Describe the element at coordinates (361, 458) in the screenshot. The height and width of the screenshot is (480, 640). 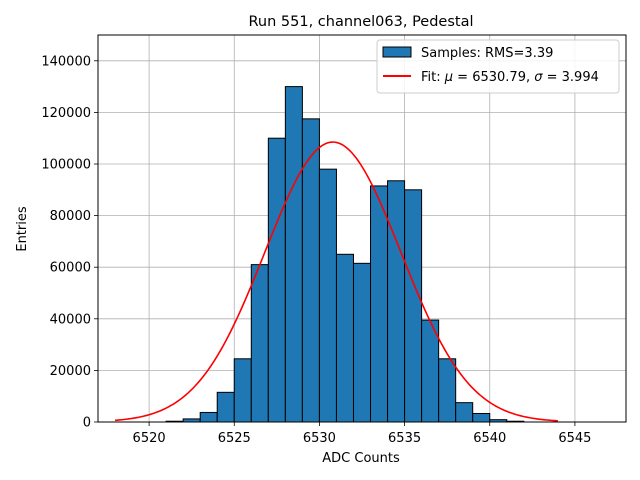
I see `x-axis-label: ADC Counts` at that location.